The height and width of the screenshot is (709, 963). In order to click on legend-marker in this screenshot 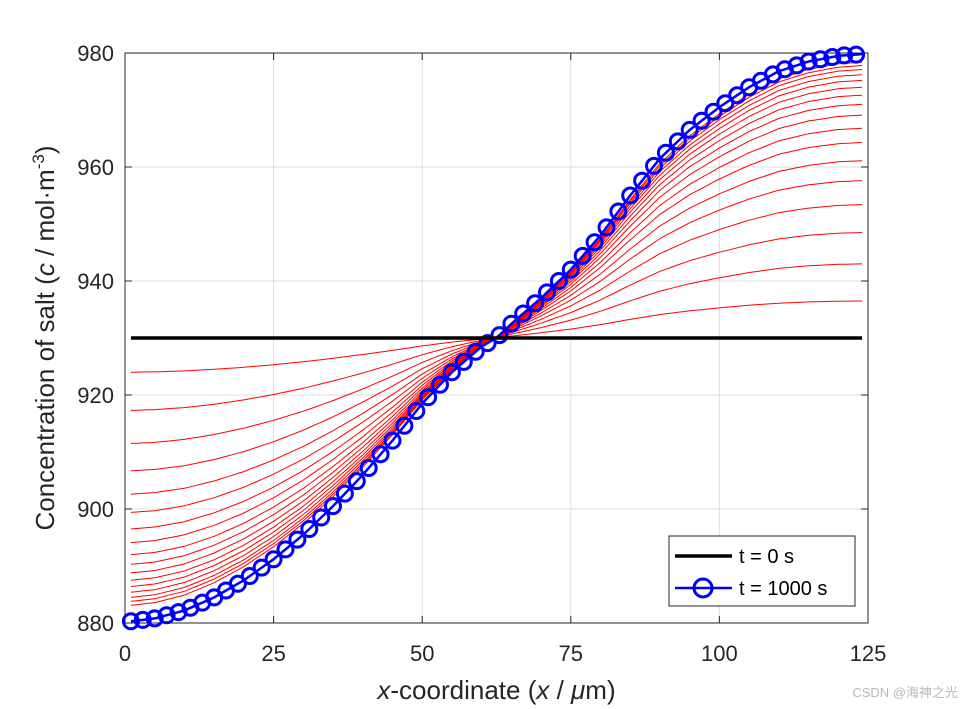, I will do `click(703, 588)`.